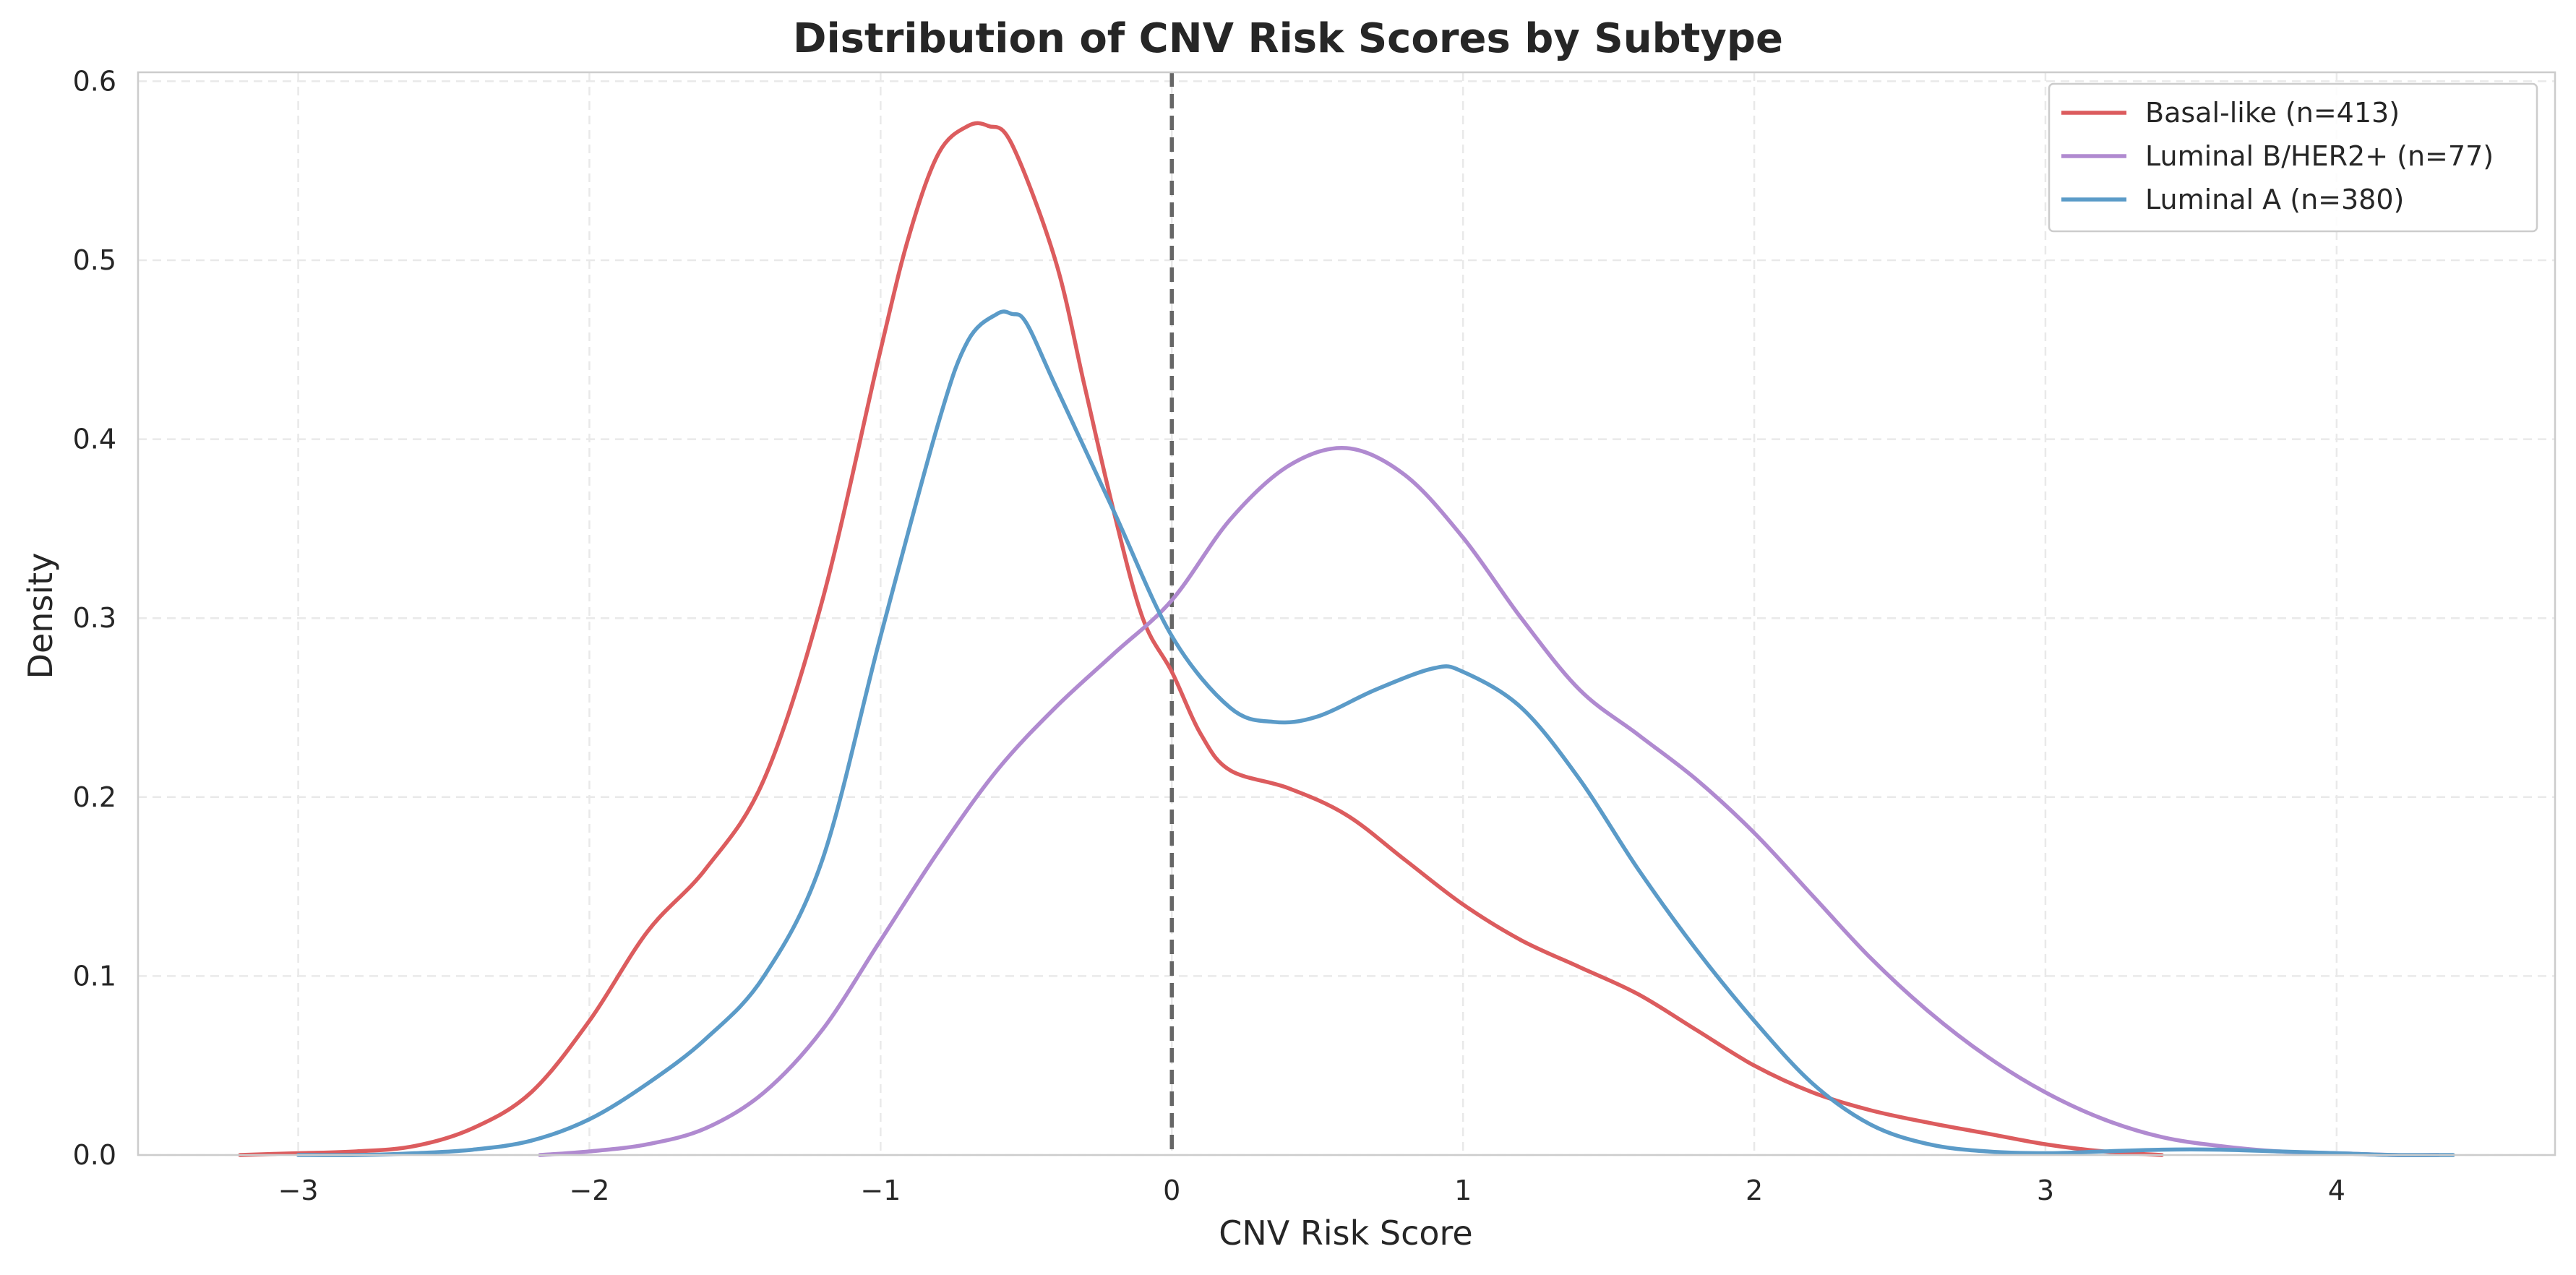  I want to click on legend-frame, so click(2293, 157).